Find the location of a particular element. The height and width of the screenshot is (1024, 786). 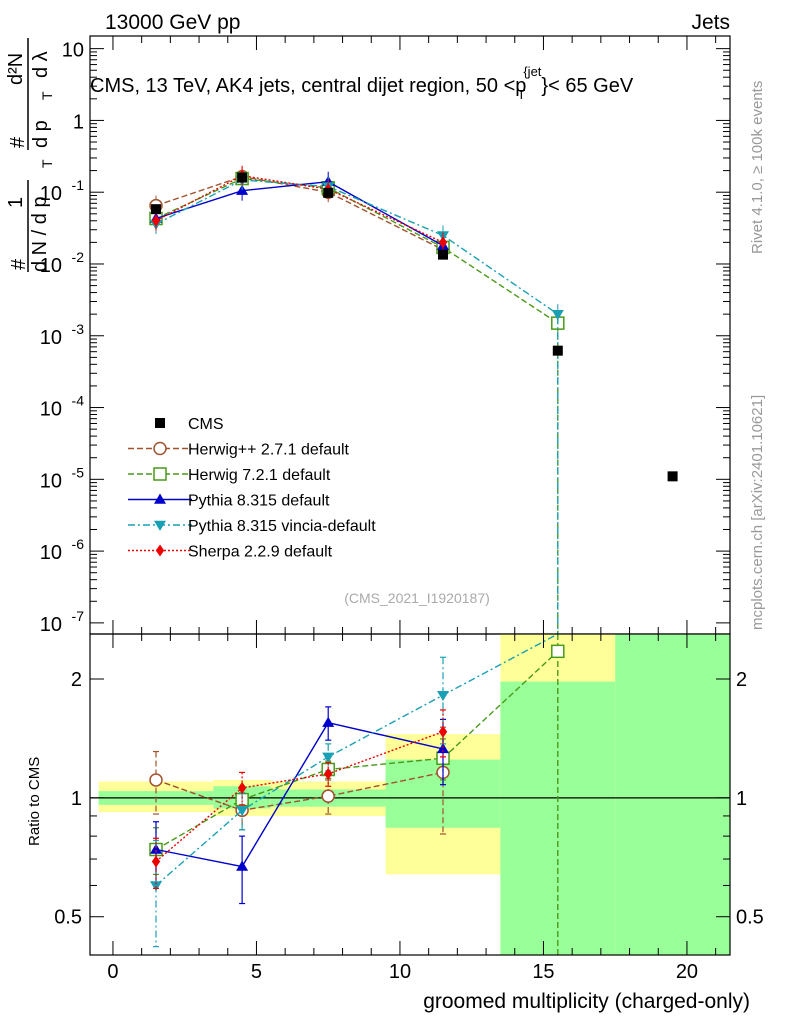

main-ytick-label-8: 10 is located at coordinates (51, 625).